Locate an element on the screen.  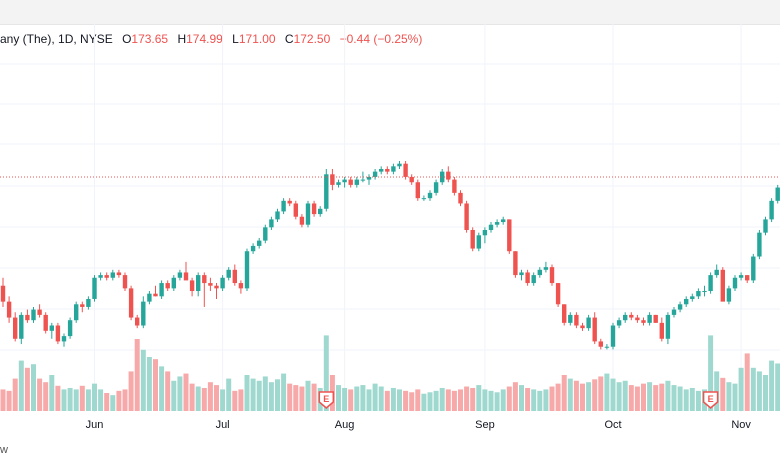
low-label: L is located at coordinates (235, 39).